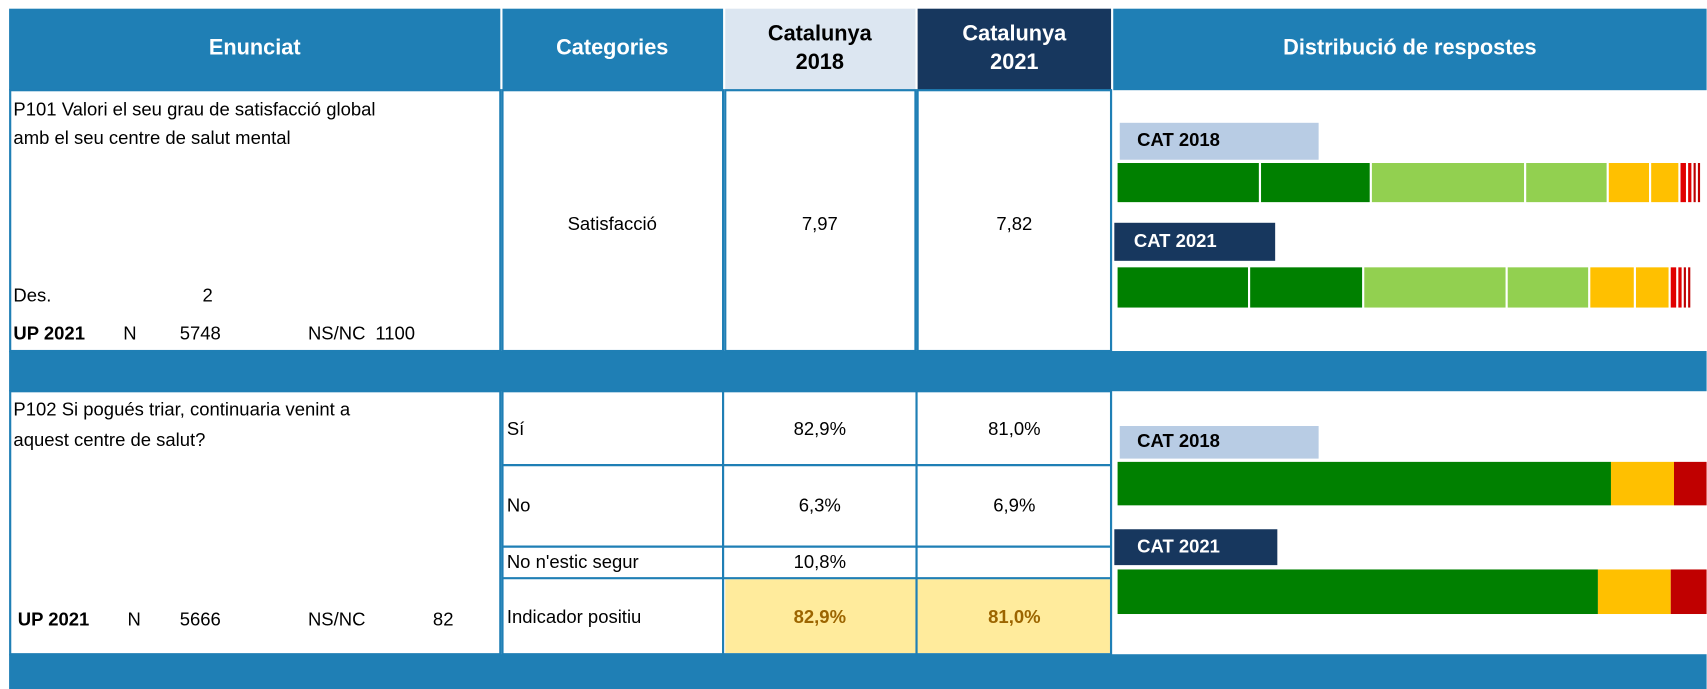 The image size is (1707, 689). I want to click on question-text: aquest centre de salut?, so click(109, 439).